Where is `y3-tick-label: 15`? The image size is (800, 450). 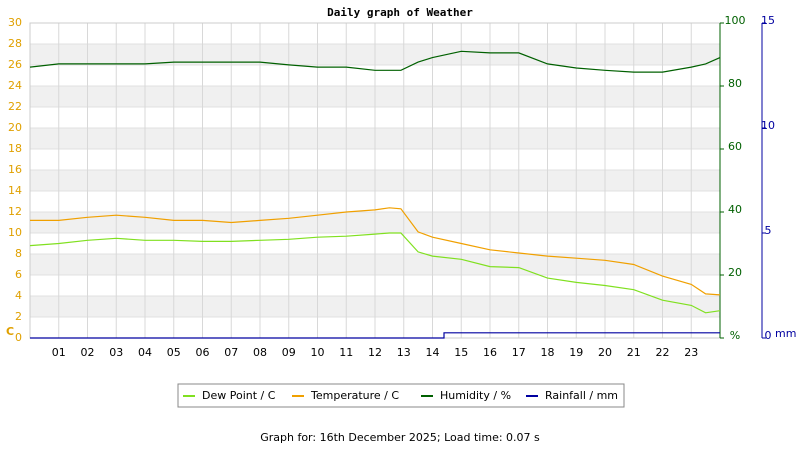
y3-tick-label: 15 is located at coordinates (768, 20).